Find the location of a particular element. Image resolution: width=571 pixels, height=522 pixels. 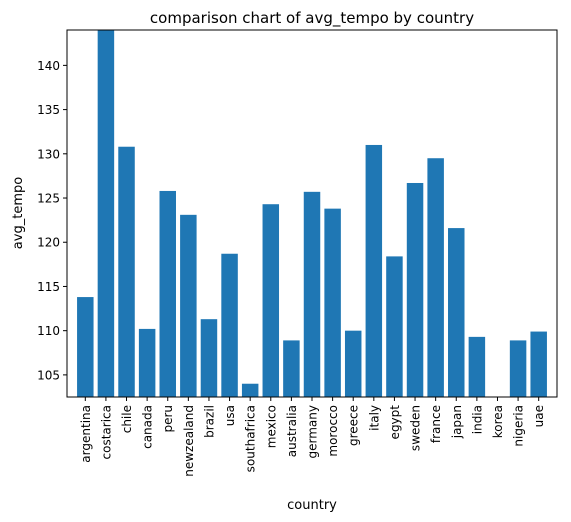

x-tick-label: germany is located at coordinates (313, 431).